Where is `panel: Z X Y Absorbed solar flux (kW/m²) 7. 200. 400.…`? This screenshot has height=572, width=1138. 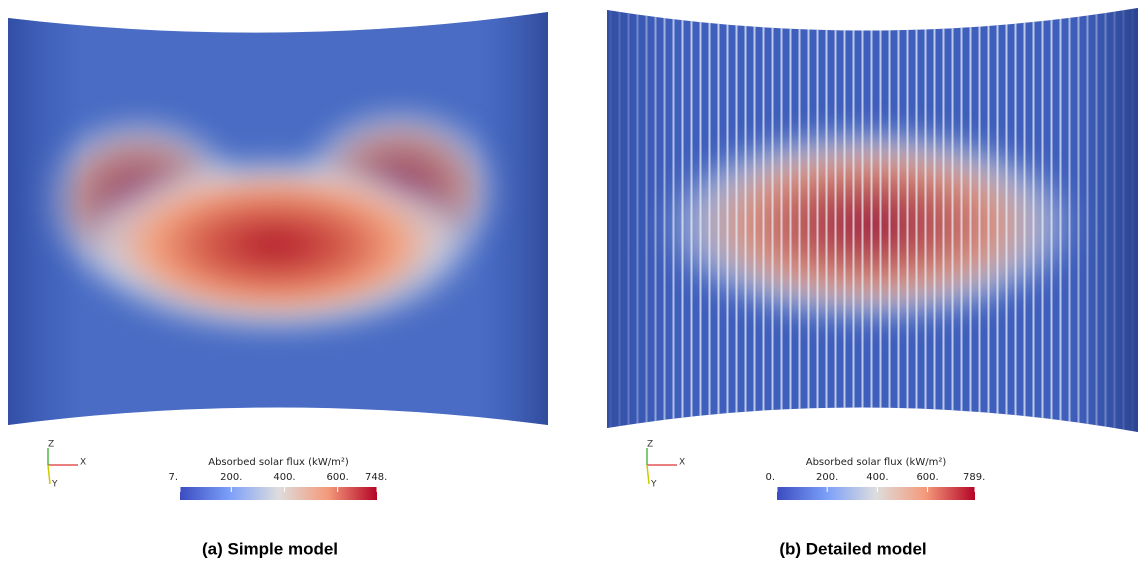 panel: Z X Y Absorbed solar flux (kW/m²) 7. 200. 400.… is located at coordinates (217, 499).